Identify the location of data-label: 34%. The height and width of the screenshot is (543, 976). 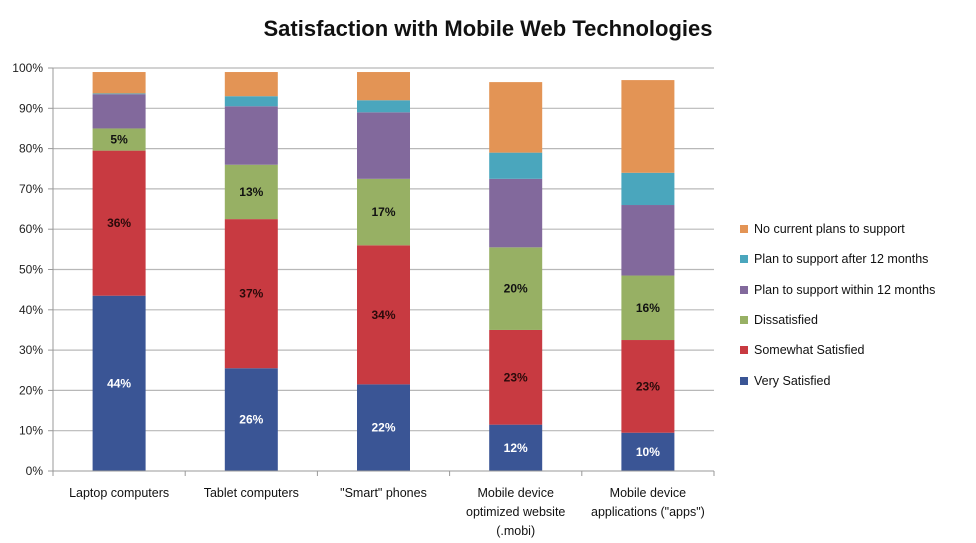
(383, 315).